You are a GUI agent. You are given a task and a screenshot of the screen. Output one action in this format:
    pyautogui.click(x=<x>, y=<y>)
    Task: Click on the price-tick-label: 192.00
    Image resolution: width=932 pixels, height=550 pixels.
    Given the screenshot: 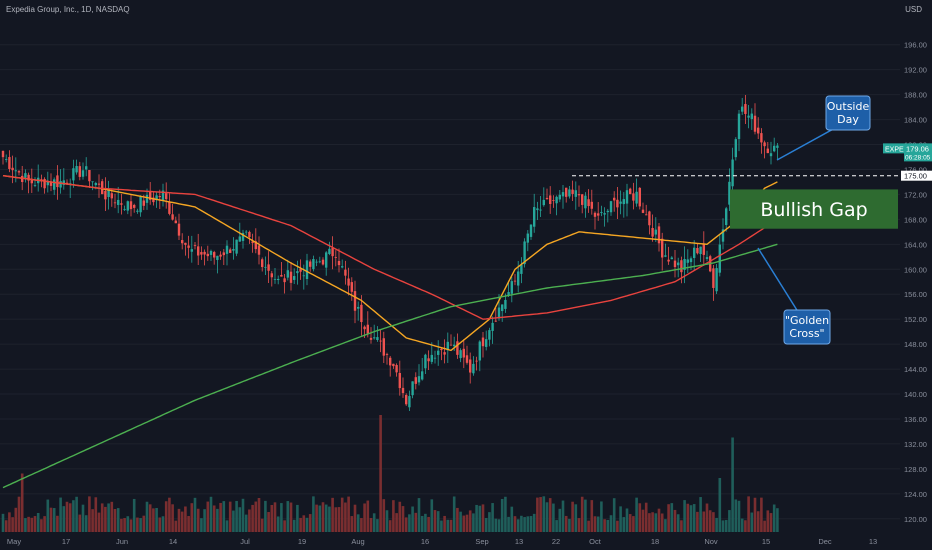 What is the action you would take?
    pyautogui.click(x=915, y=70)
    